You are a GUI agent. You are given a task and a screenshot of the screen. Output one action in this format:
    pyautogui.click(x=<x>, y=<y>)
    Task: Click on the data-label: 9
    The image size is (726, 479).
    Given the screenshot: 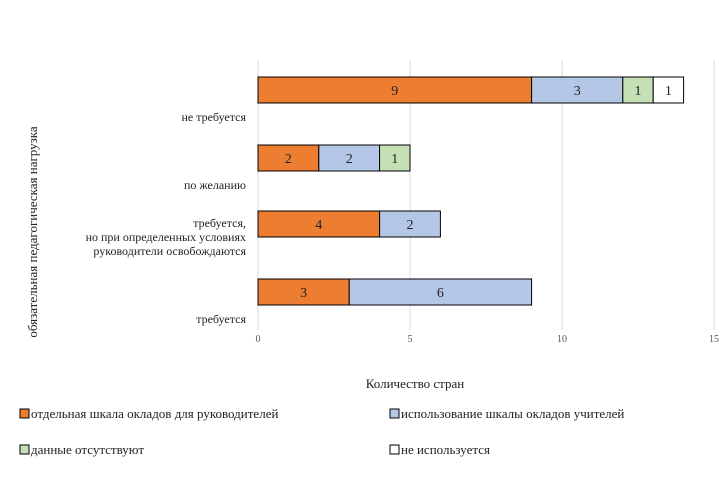 What is the action you would take?
    pyautogui.click(x=394, y=91)
    